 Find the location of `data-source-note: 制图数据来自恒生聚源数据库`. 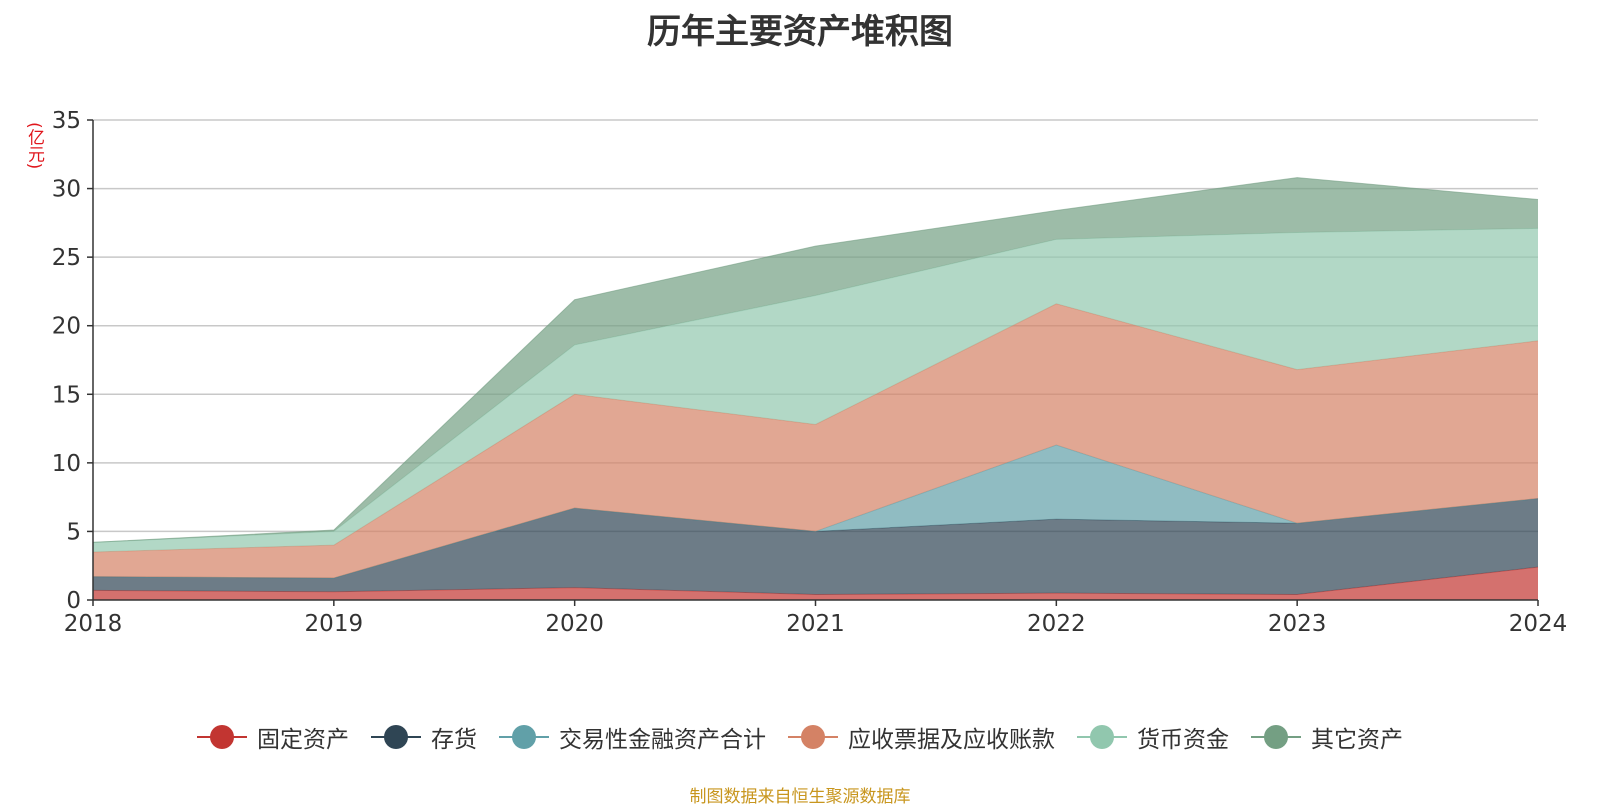

data-source-note: 制图数据来自恒生聚源数据库 is located at coordinates (800, 797).